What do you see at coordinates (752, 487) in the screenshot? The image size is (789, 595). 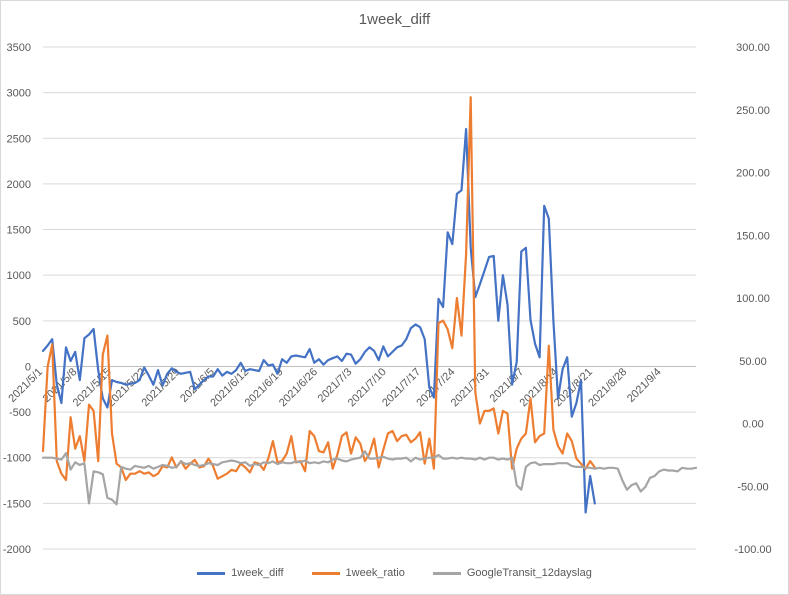 I see `y-right-tick-label: -50.00` at bounding box center [752, 487].